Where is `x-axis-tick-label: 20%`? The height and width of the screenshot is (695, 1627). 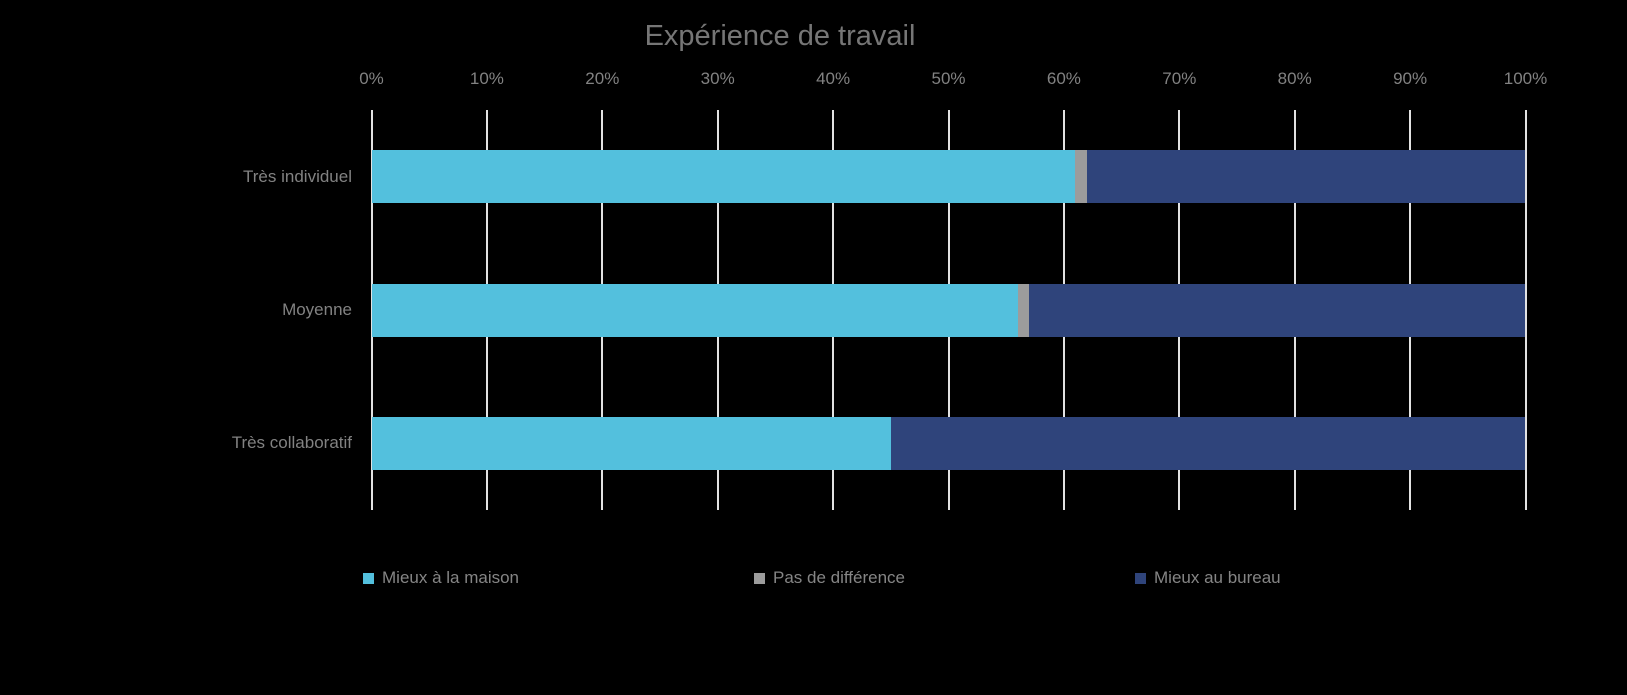
x-axis-tick-label: 20% is located at coordinates (602, 78).